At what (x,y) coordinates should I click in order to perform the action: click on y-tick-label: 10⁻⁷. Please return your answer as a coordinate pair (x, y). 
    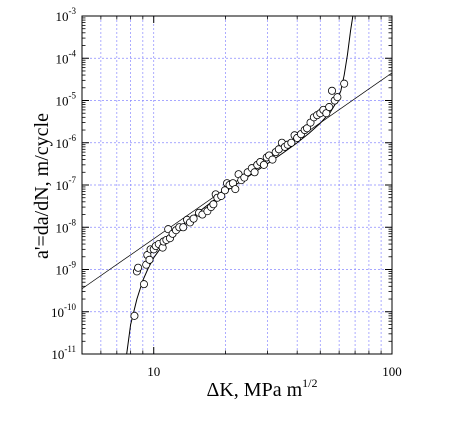
    Looking at the image, I should click on (66, 184).